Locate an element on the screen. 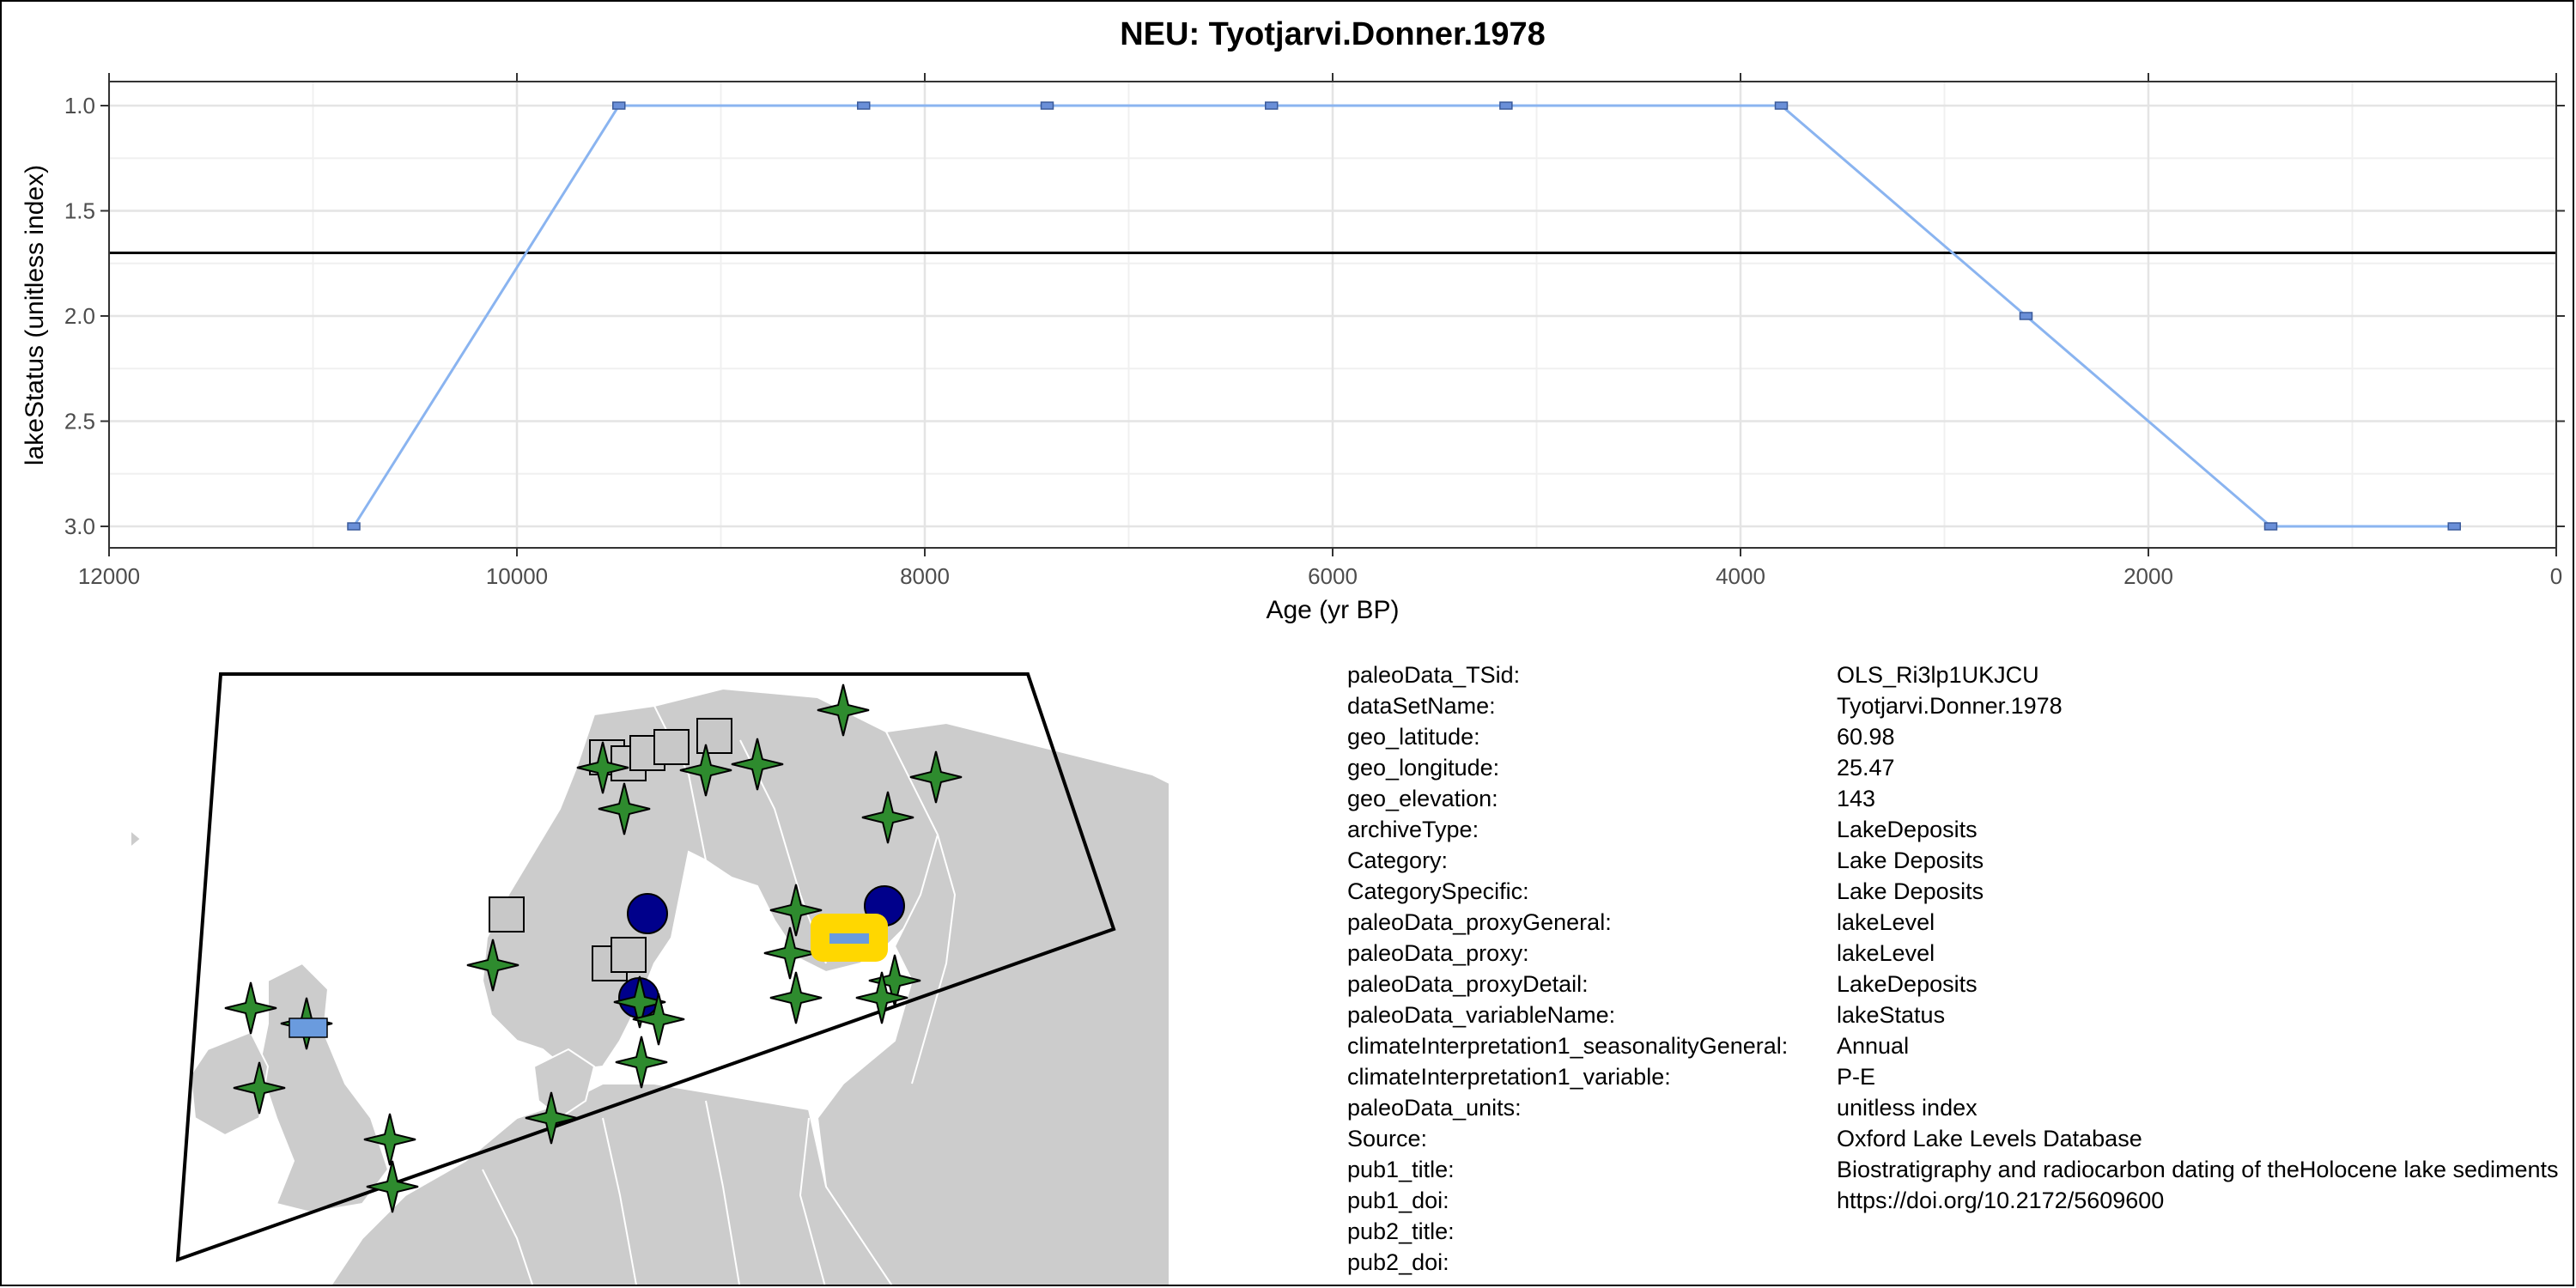 The height and width of the screenshot is (1288, 2576). x-tick-label: 12000 is located at coordinates (109, 576).